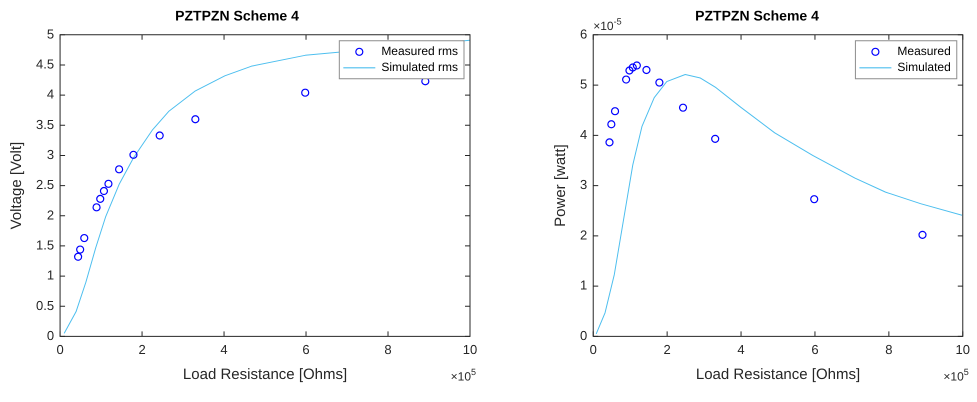 Image resolution: width=977 pixels, height=402 pixels. What do you see at coordinates (419, 67) in the screenshot?
I see `legend-label: Simulated rms` at bounding box center [419, 67].